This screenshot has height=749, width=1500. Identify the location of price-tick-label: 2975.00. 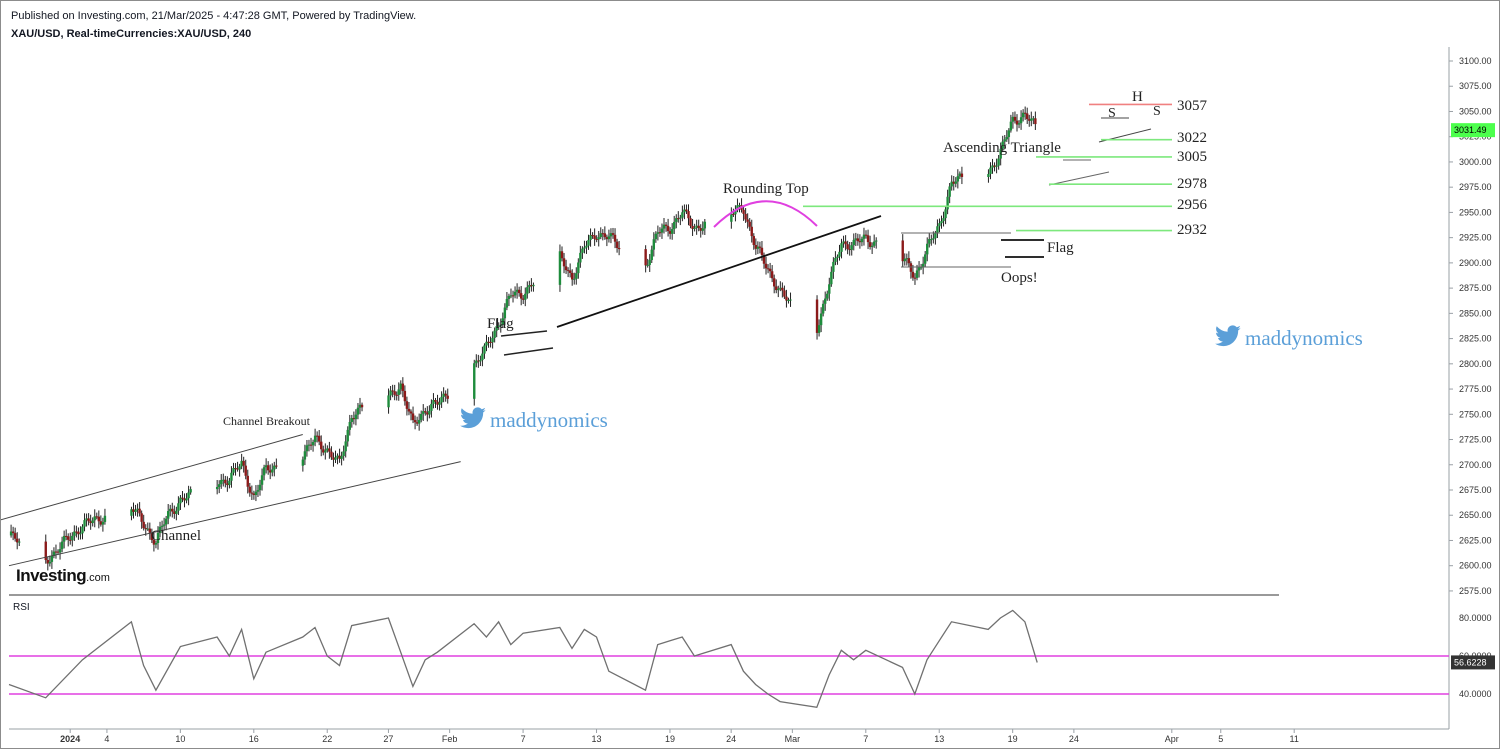
(1475, 187).